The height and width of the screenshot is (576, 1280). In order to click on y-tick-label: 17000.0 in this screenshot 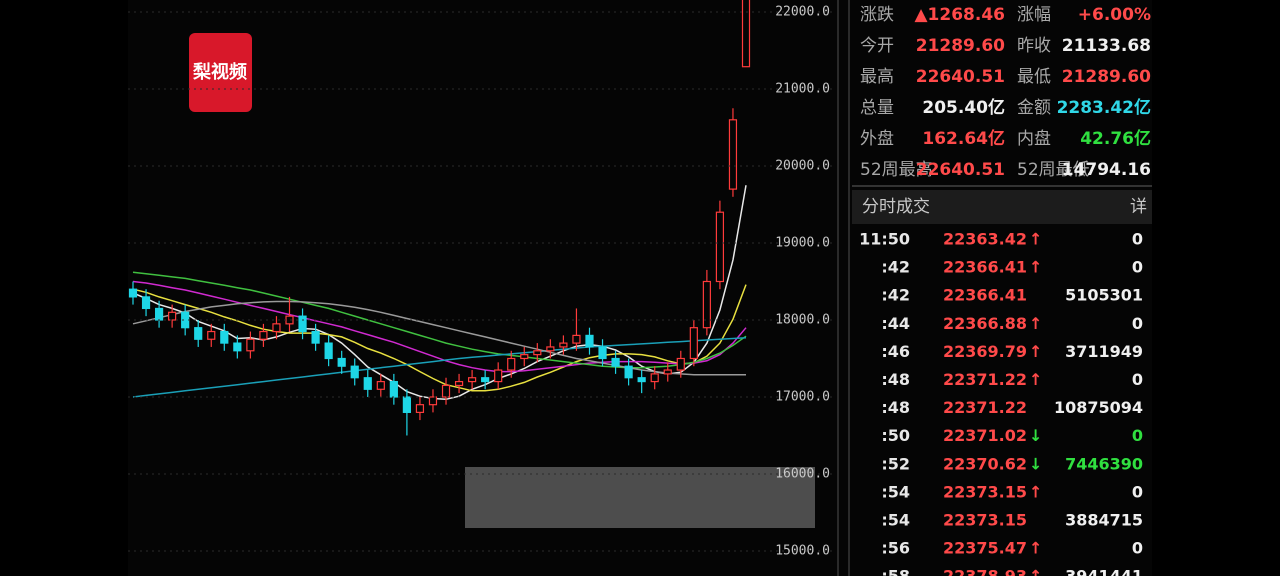, I will do `click(802, 396)`.